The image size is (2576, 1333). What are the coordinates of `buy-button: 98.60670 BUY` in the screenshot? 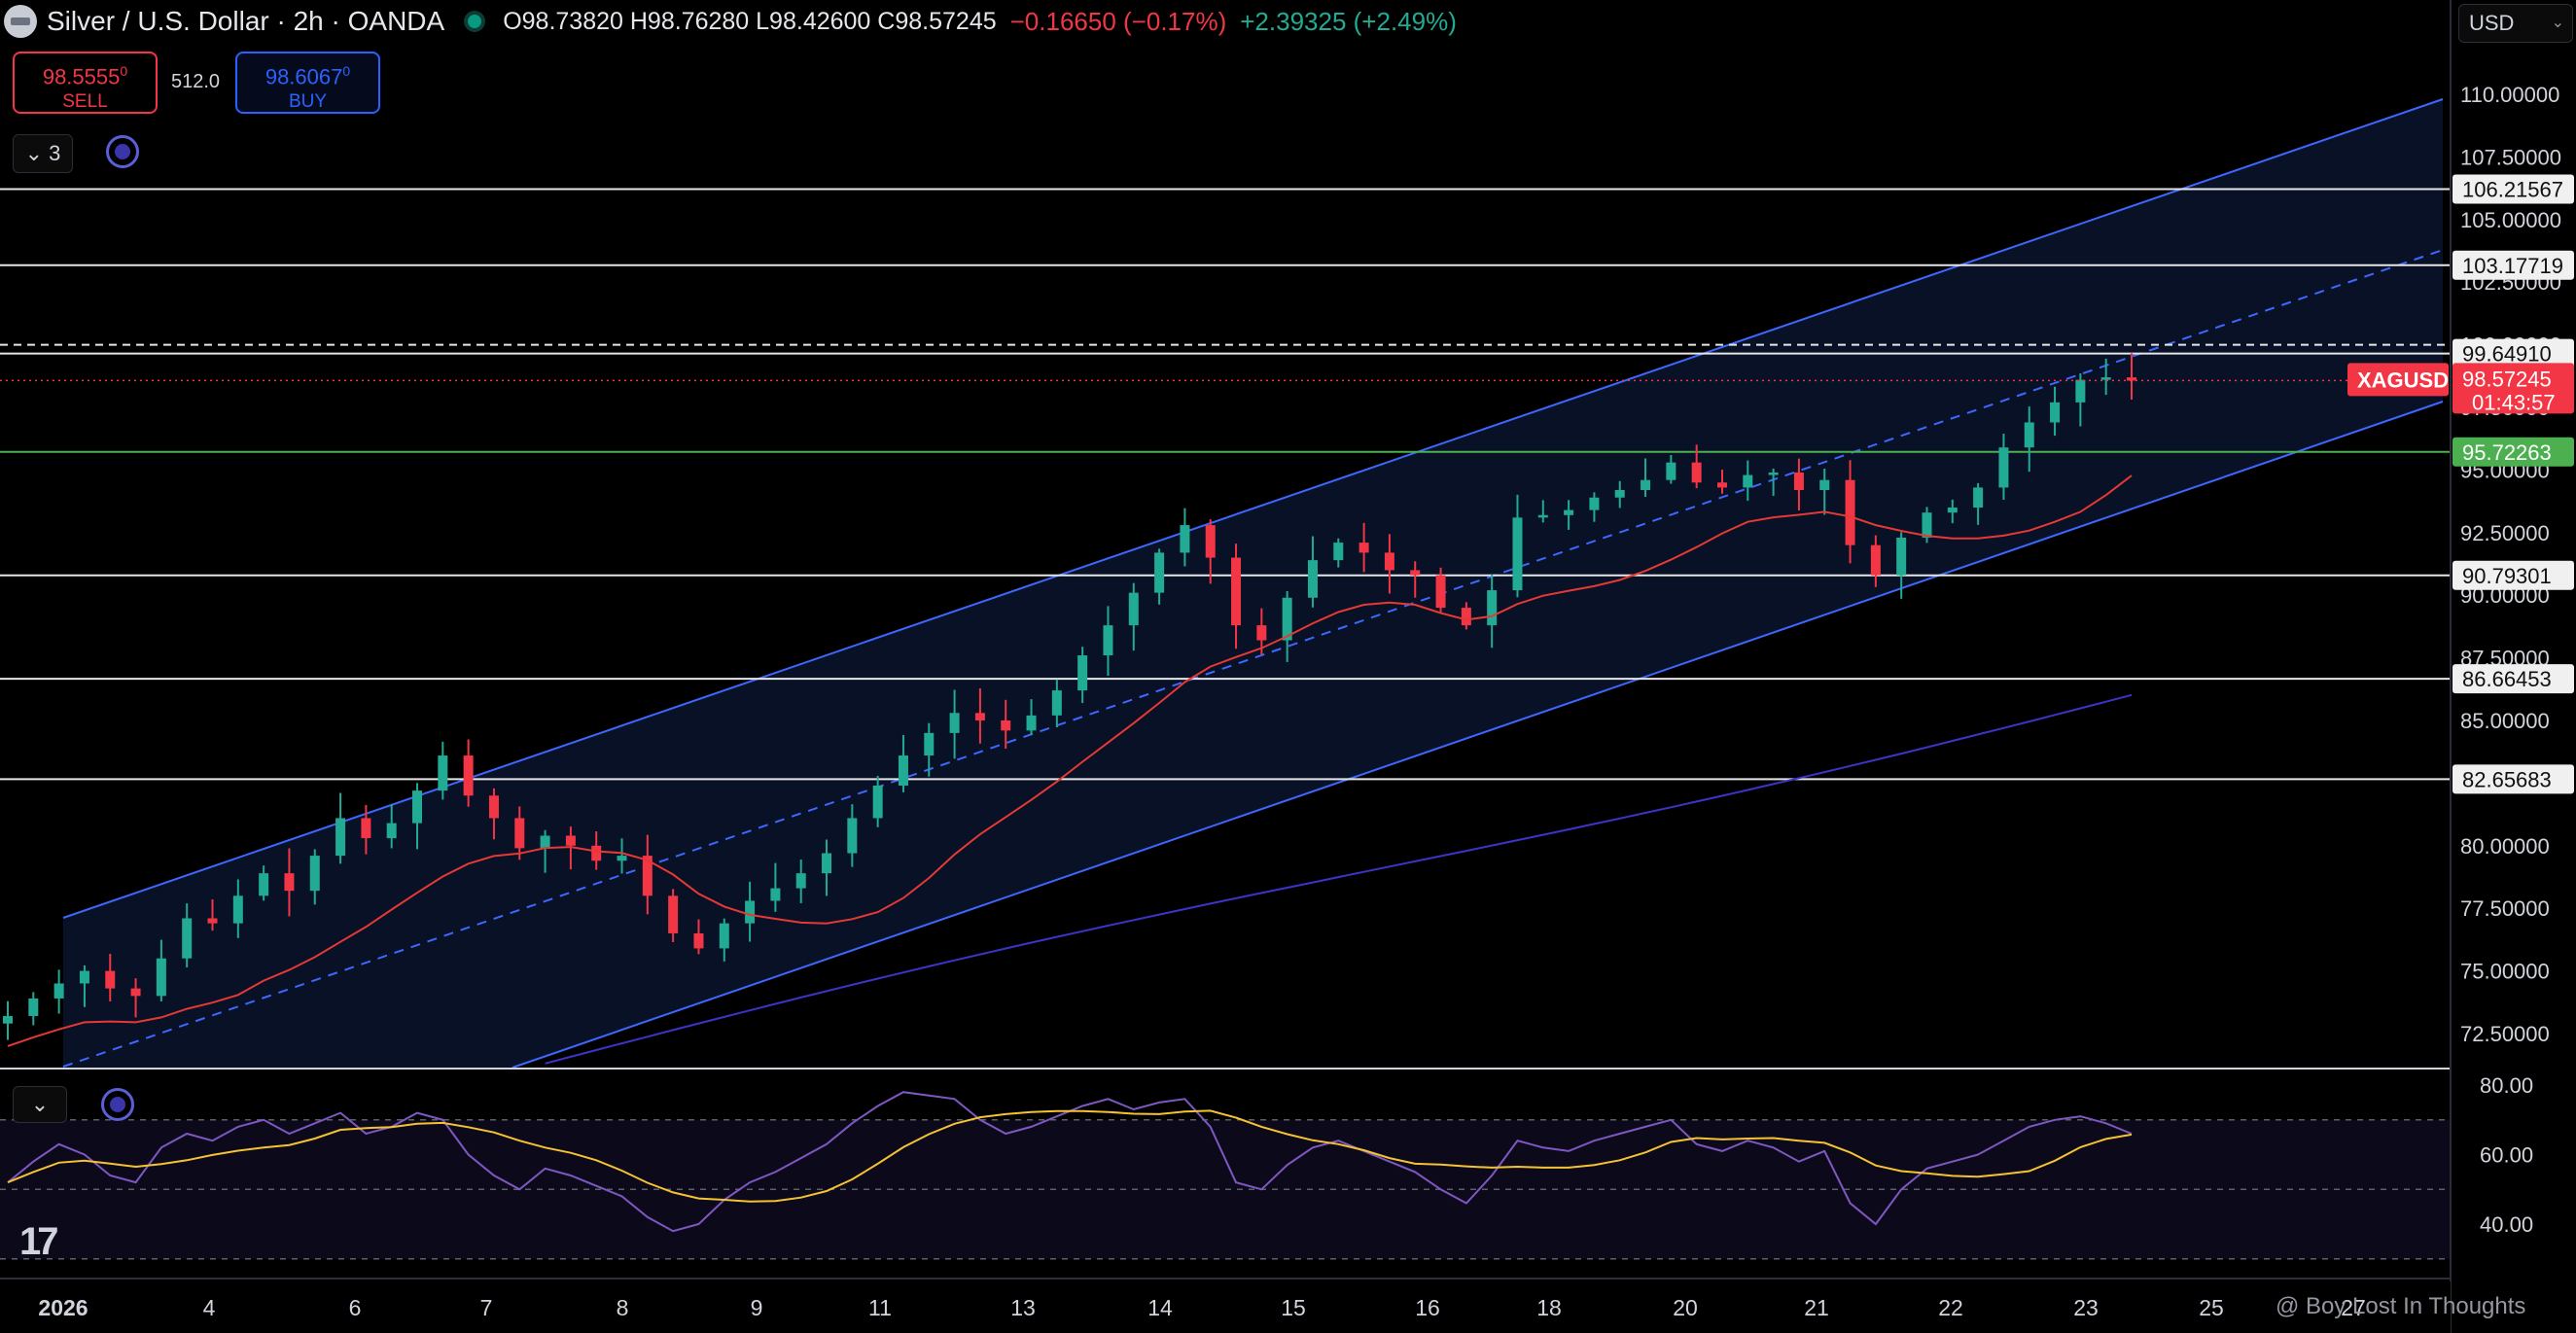 It's located at (307, 83).